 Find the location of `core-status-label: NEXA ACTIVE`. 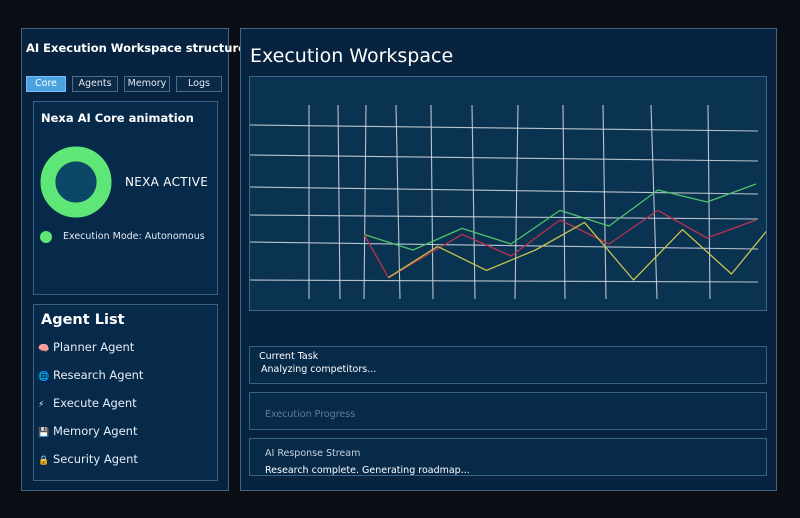

core-status-label: NEXA ACTIVE is located at coordinates (167, 182).